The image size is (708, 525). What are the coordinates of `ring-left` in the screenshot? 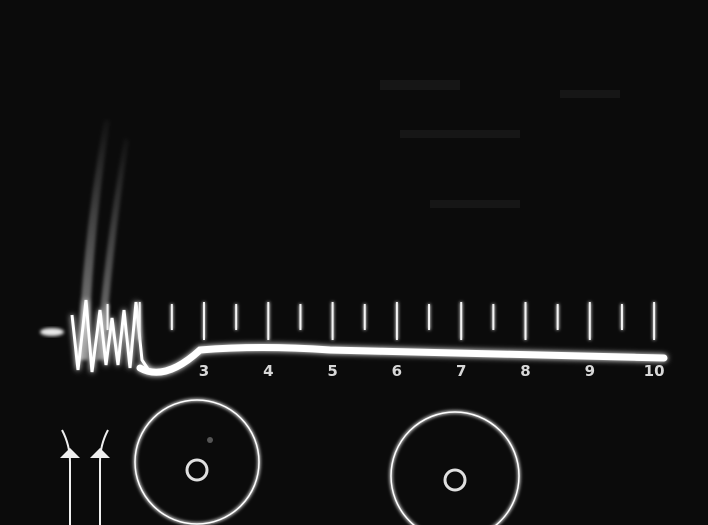 It's located at (197, 461).